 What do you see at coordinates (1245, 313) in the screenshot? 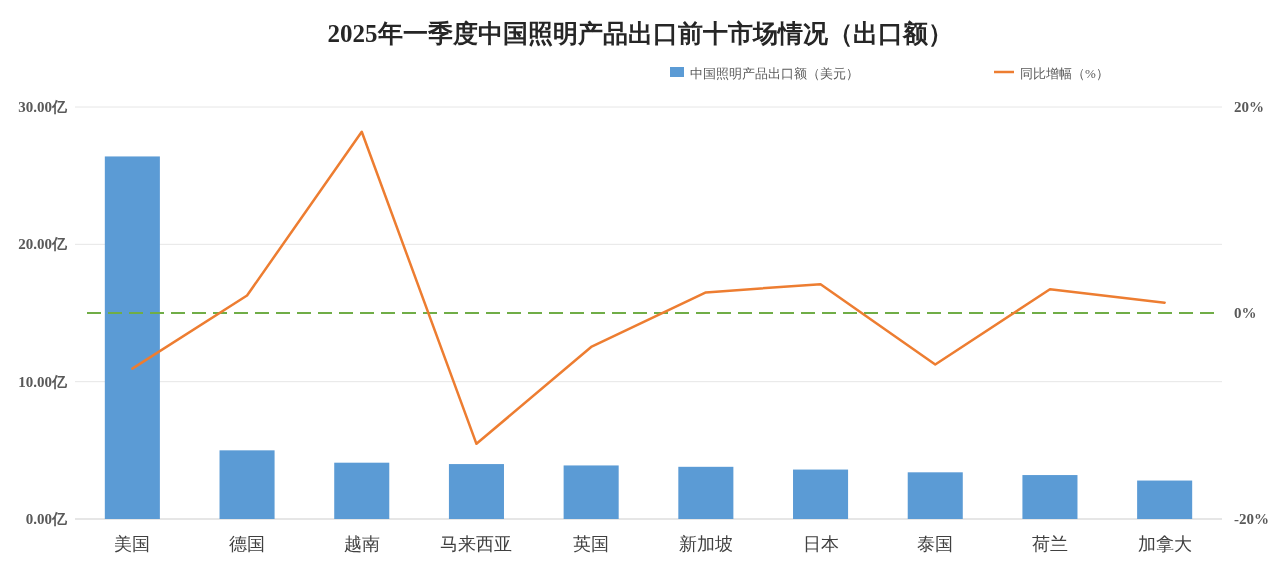
I see `y2-tick-label: 0%` at bounding box center [1245, 313].